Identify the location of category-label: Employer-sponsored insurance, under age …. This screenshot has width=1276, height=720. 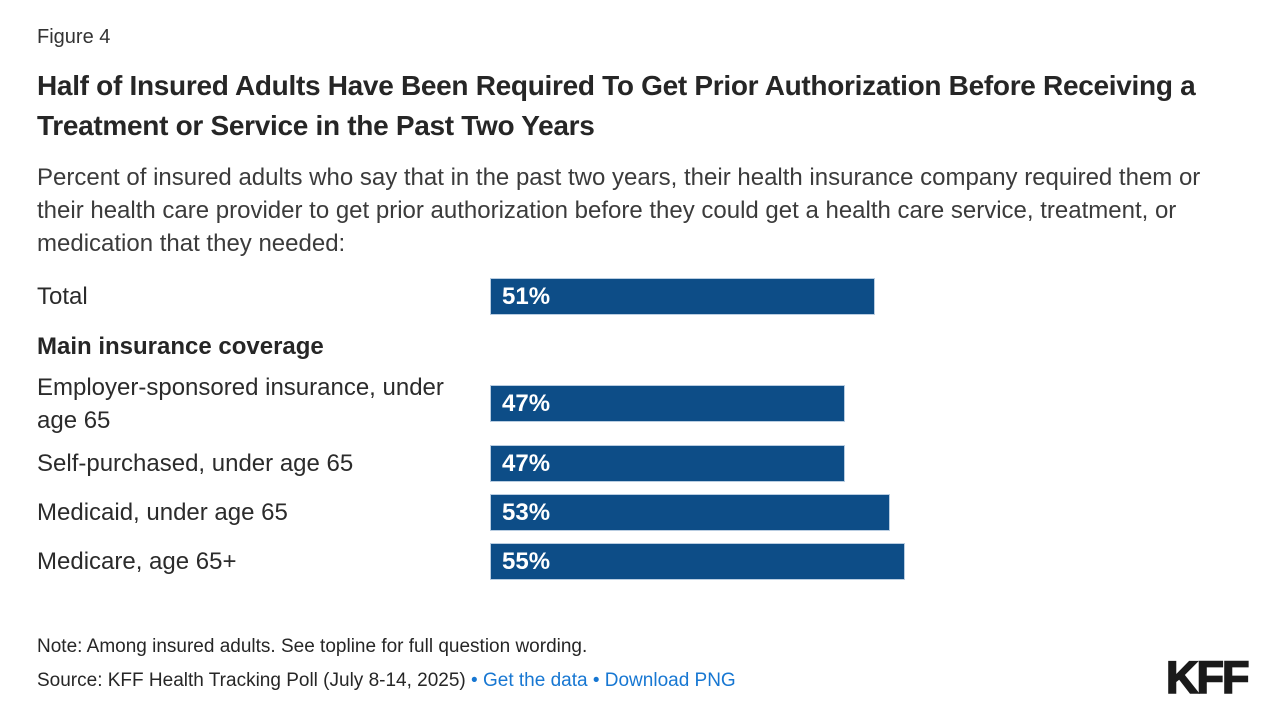
(240, 403).